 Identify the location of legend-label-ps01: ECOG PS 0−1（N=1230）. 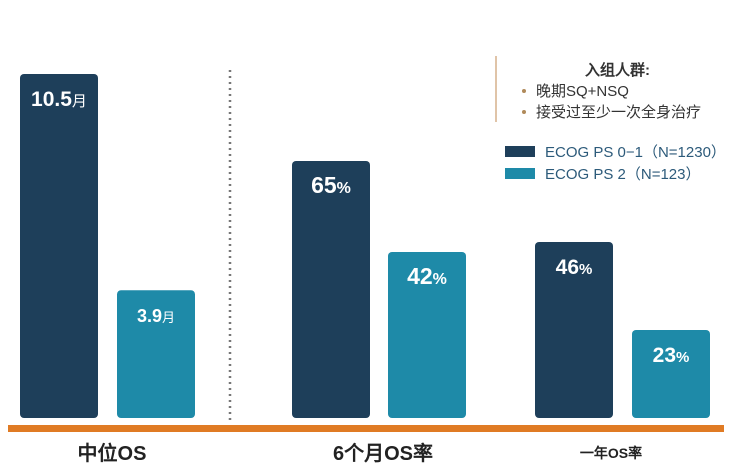
(635, 152).